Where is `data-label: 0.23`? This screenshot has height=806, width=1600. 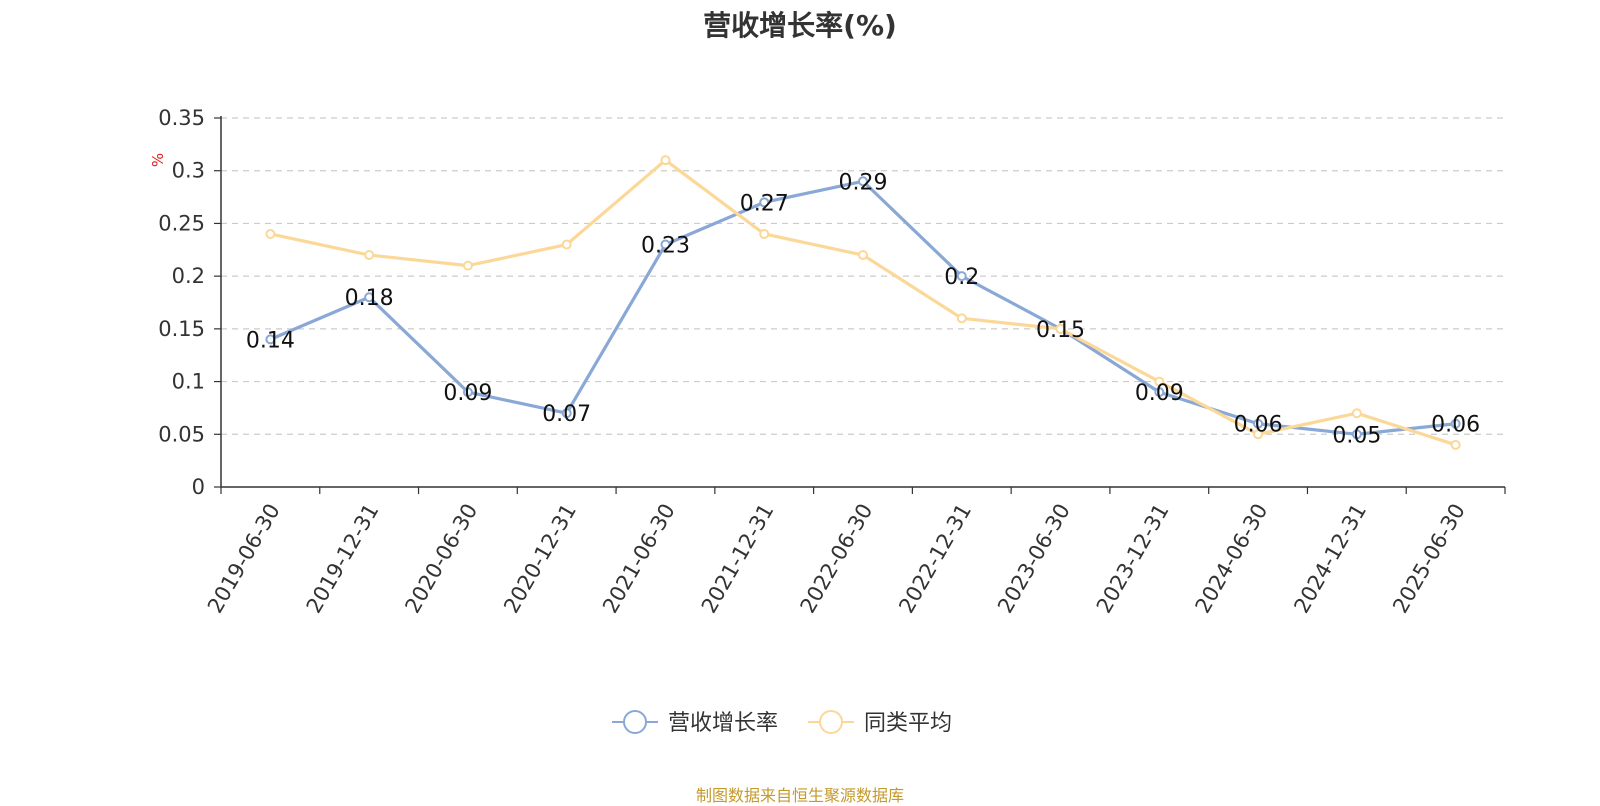 data-label: 0.23 is located at coordinates (665, 246).